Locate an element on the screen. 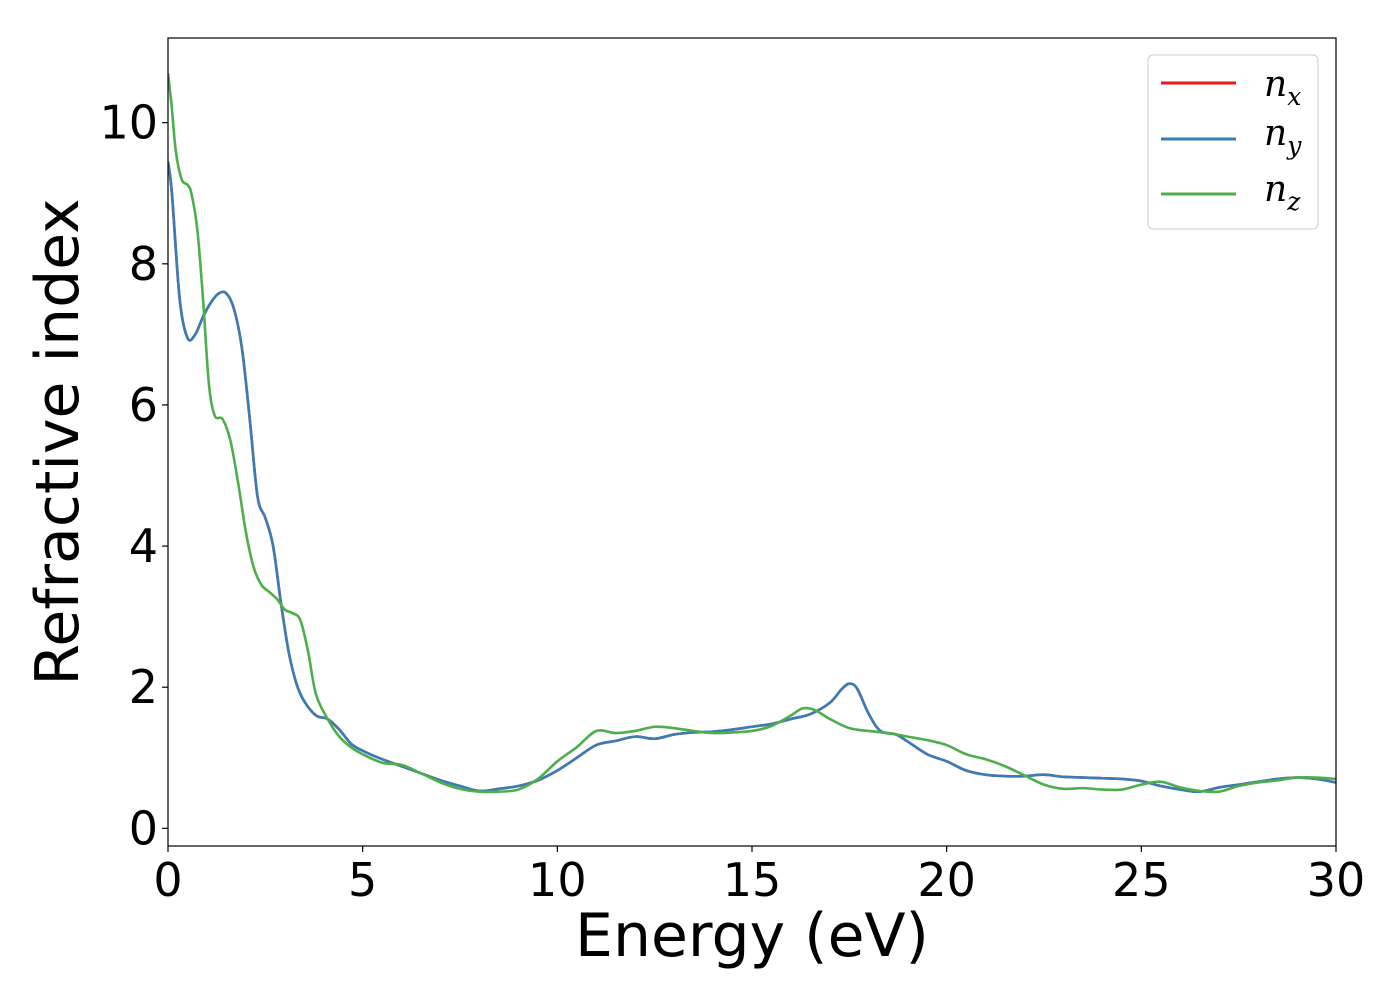  y-tick-label: 4 is located at coordinates (143, 546).